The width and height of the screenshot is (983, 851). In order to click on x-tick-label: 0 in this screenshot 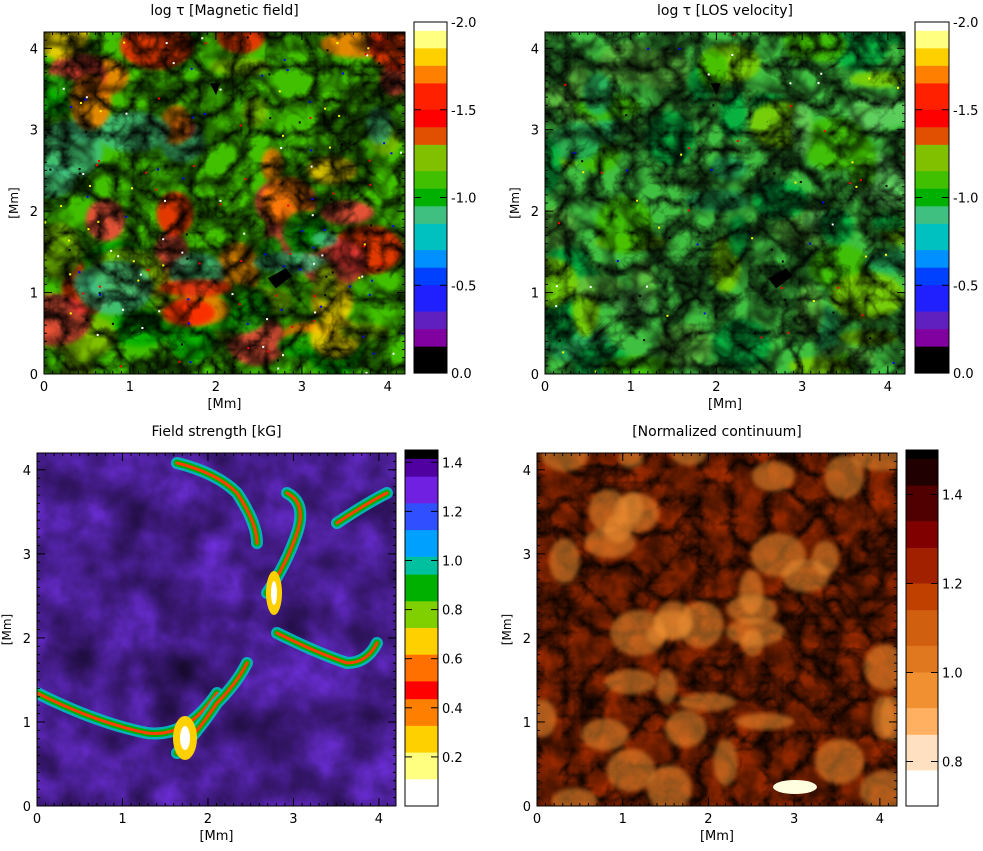, I will do `click(37, 819)`.